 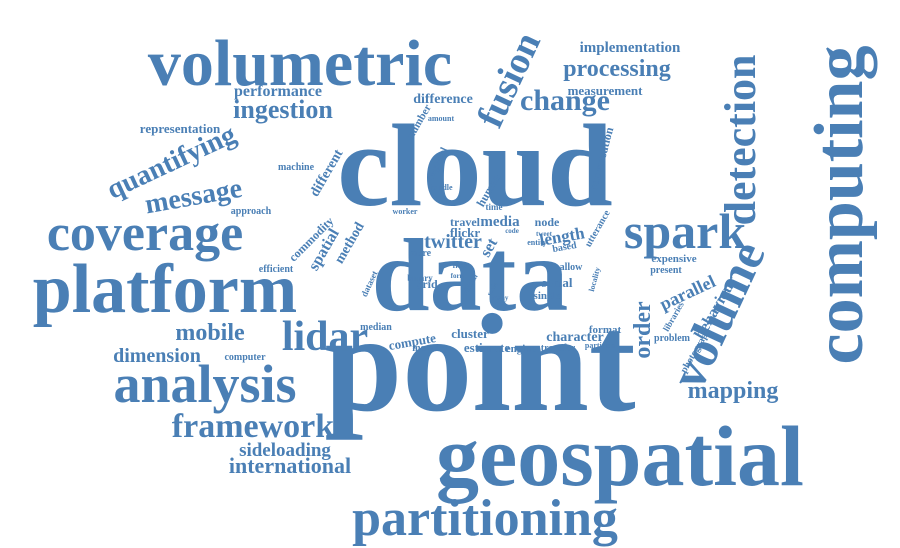 I want to click on word-flickr: flickr, so click(x=465, y=232).